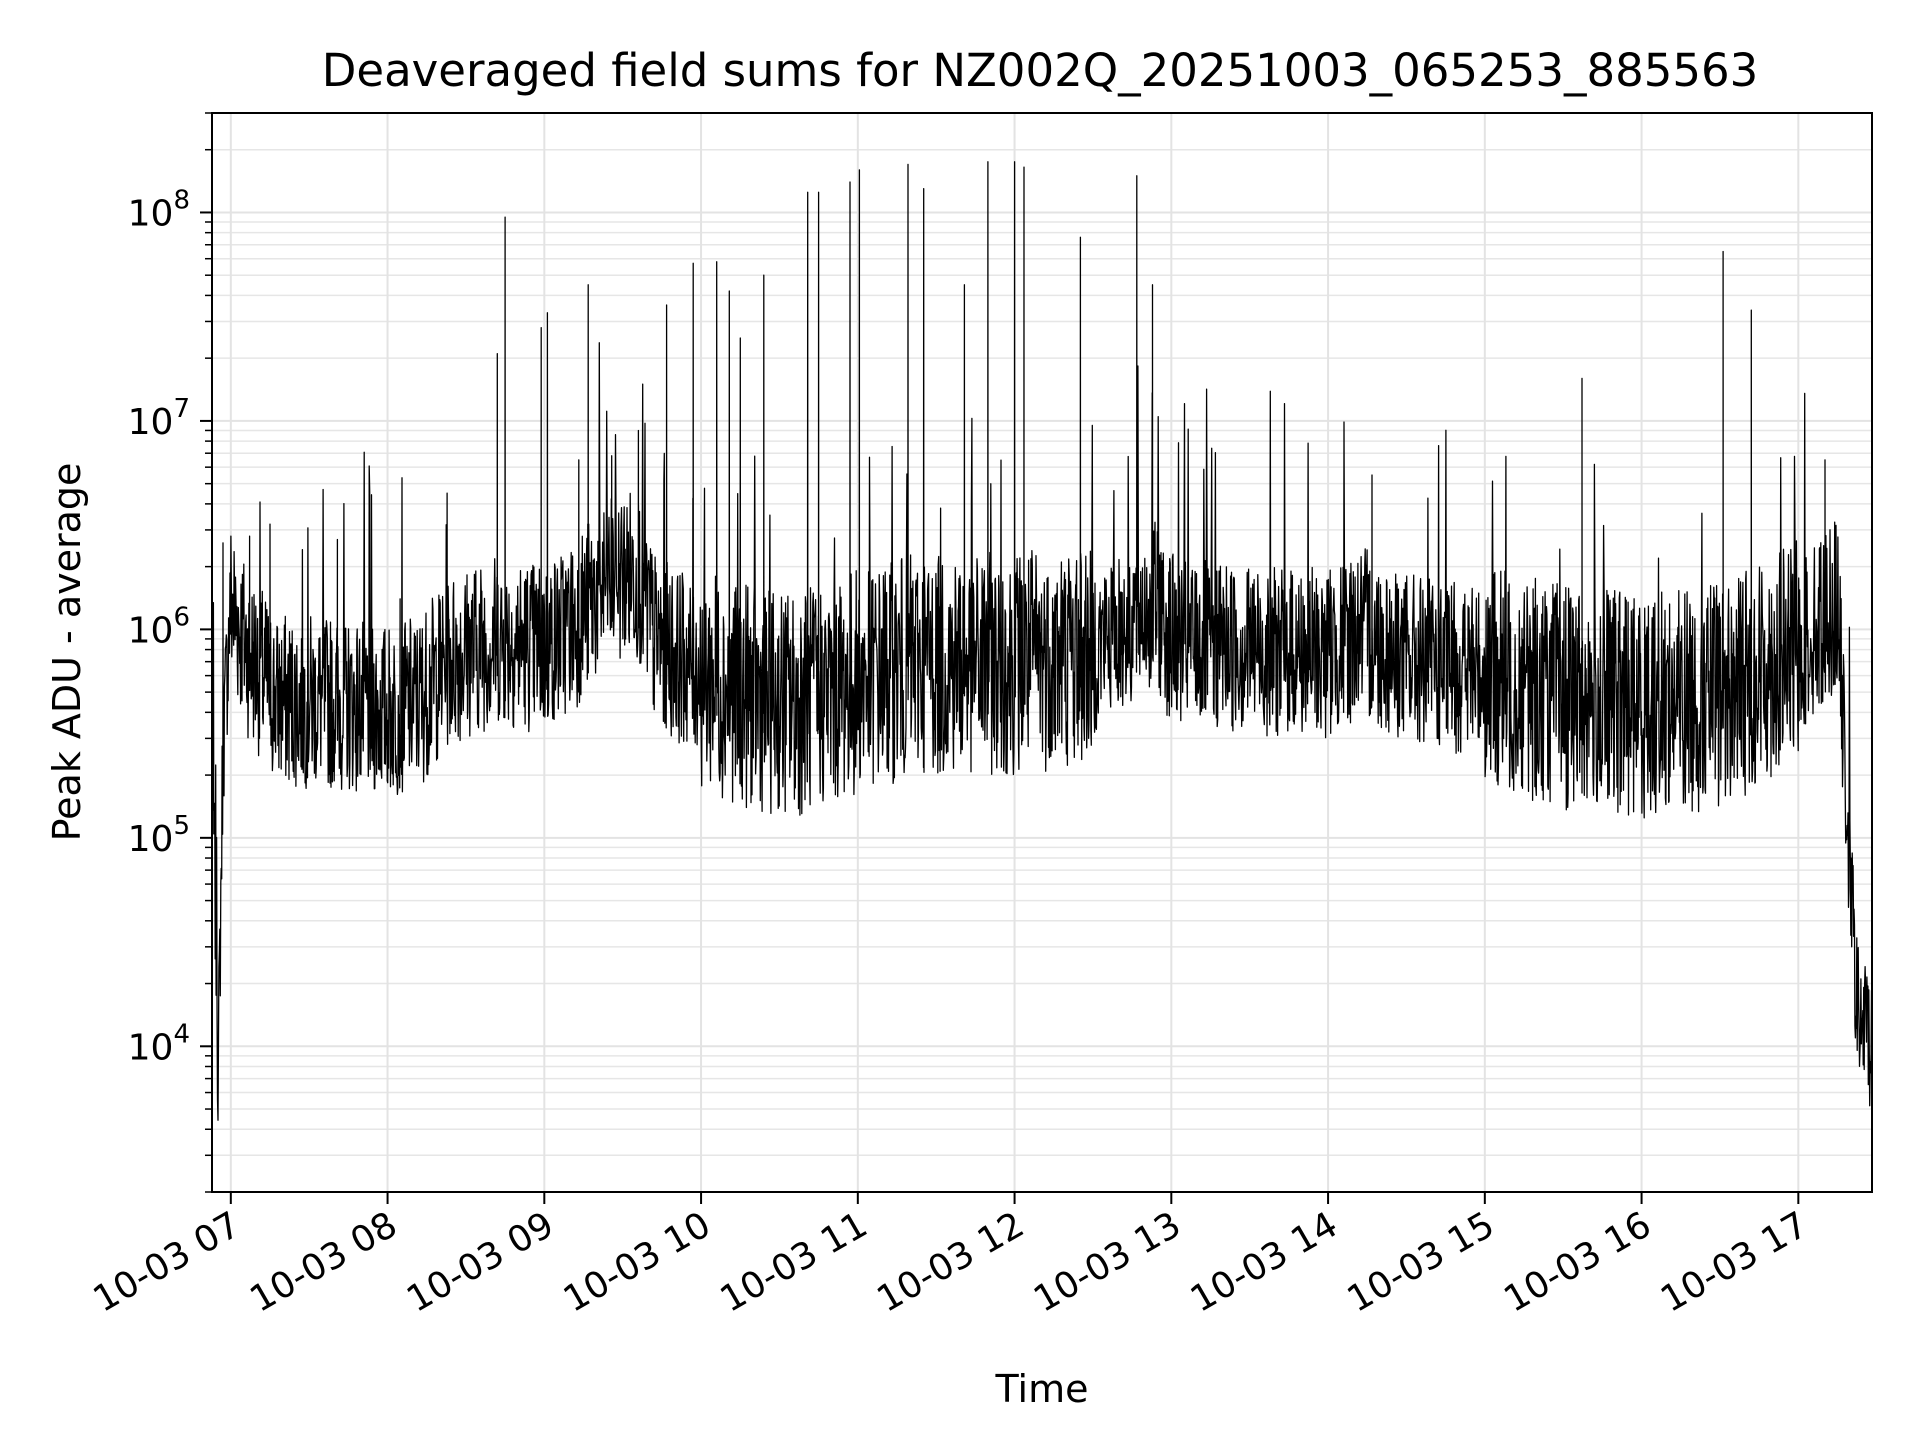 The image size is (1920, 1440). What do you see at coordinates (181, 826) in the screenshot?
I see `y-tick-exponent: 5` at bounding box center [181, 826].